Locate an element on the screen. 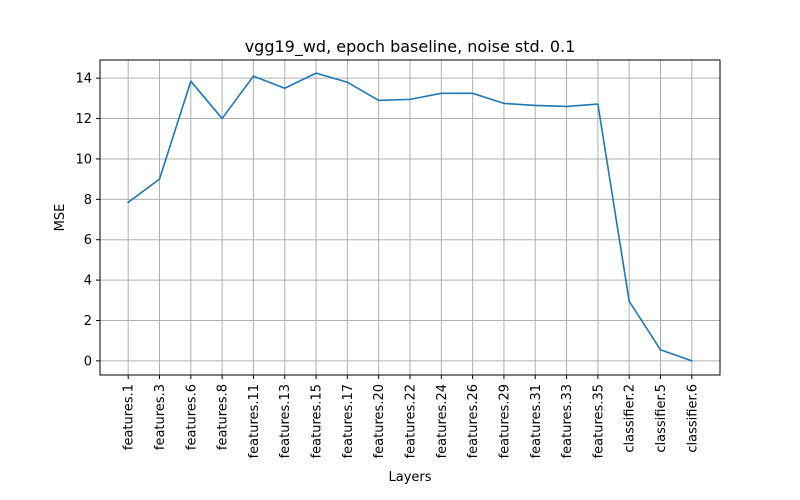 Image resolution: width=800 pixels, height=500 pixels. x-axis-label: Layers is located at coordinates (409, 477).